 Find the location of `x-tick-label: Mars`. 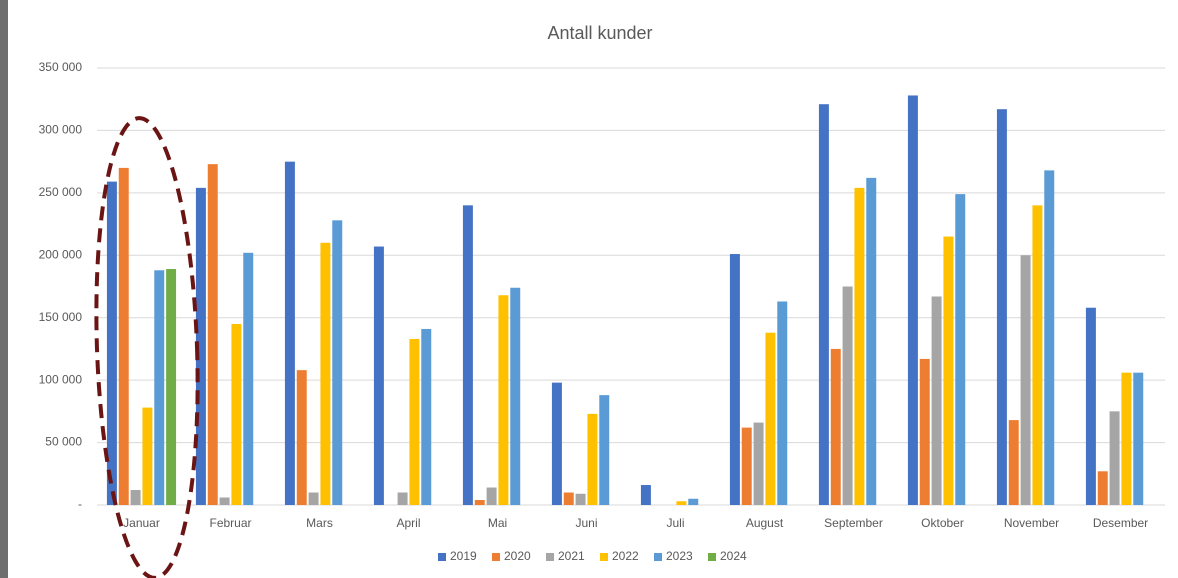

x-tick-label: Mars is located at coordinates (319, 523).